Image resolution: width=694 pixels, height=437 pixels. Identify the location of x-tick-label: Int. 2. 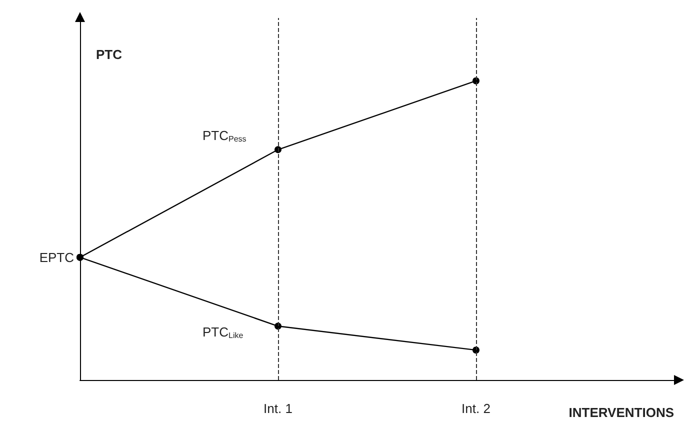
(476, 408).